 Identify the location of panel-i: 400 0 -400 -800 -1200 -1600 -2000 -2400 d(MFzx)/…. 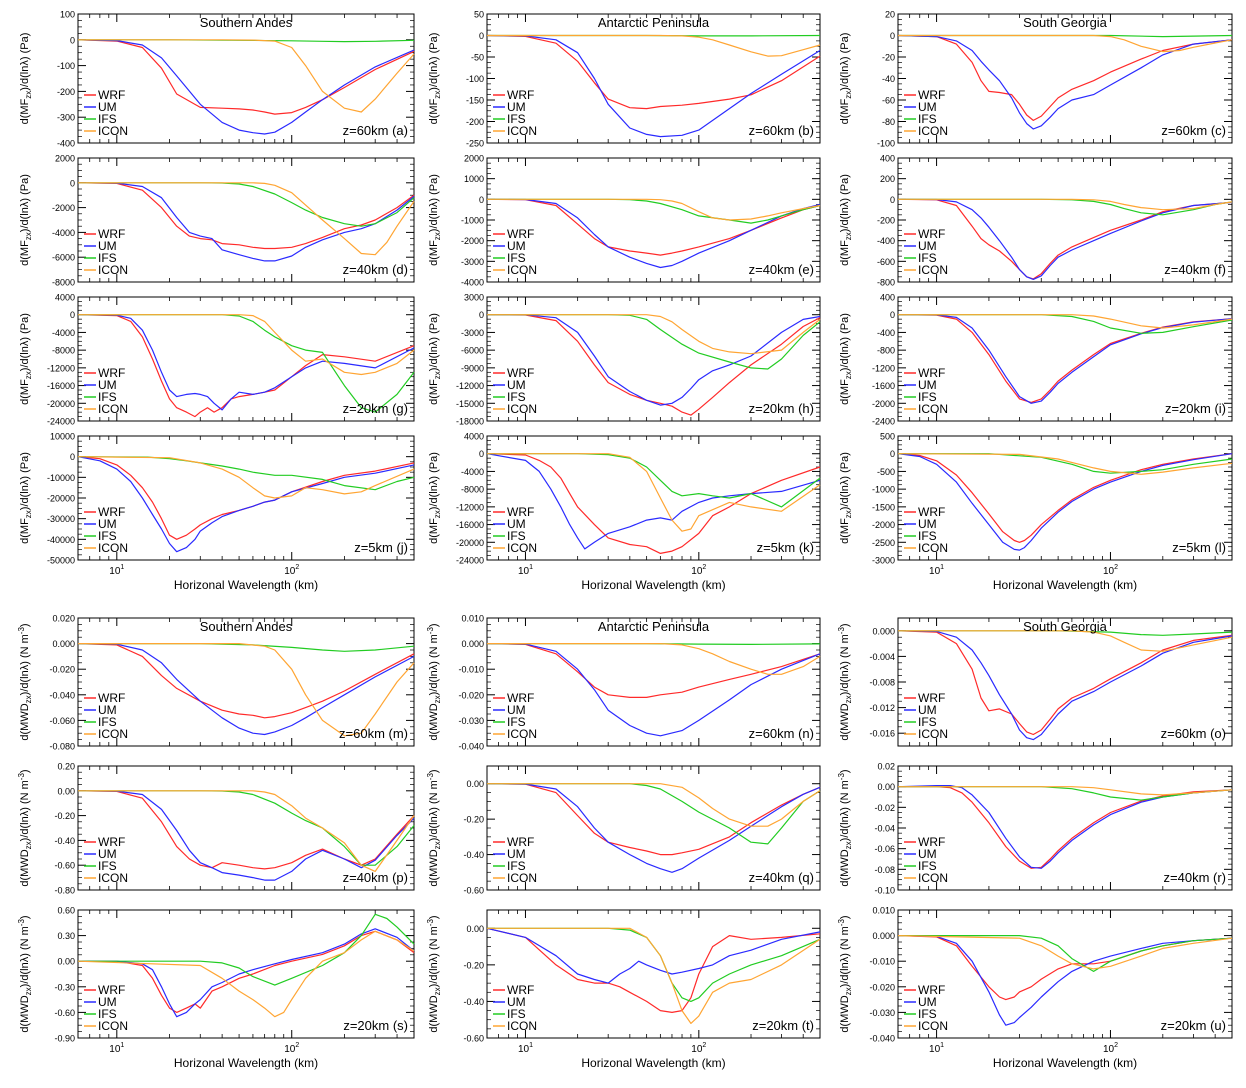
(1036, 360).